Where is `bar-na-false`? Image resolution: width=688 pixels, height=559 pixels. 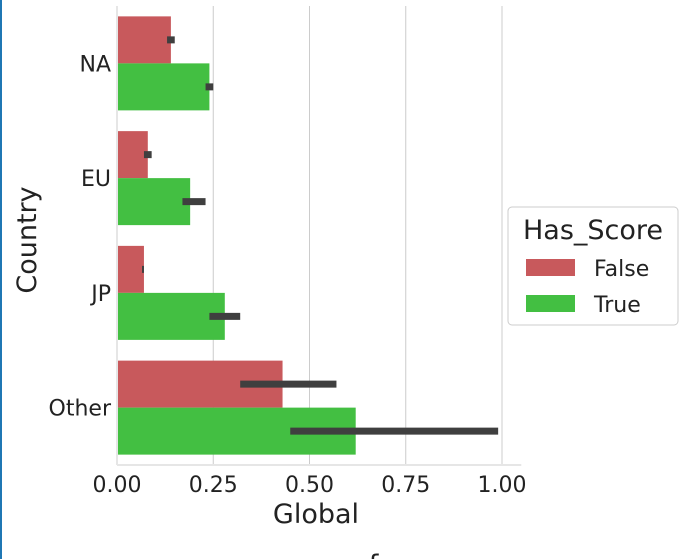 bar-na-false is located at coordinates (144, 40).